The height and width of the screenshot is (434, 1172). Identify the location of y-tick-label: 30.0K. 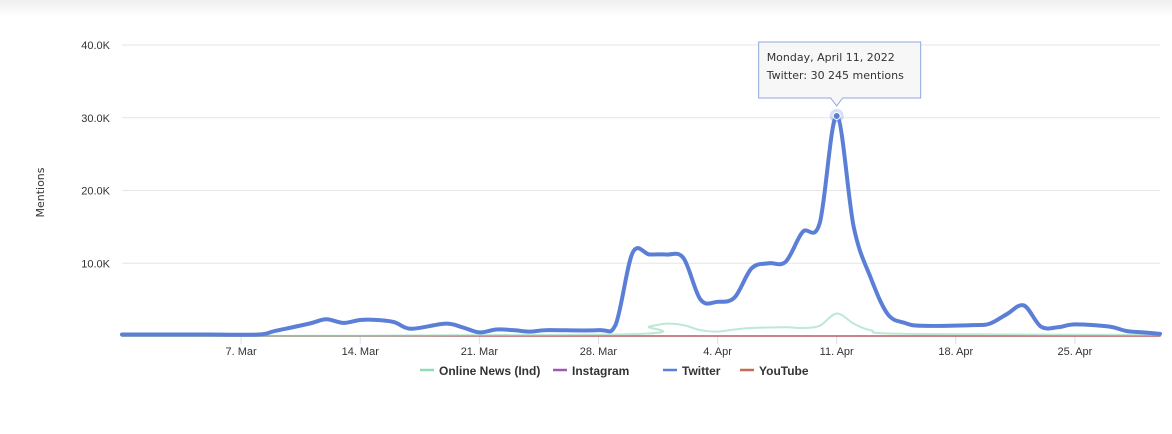
(95, 119).